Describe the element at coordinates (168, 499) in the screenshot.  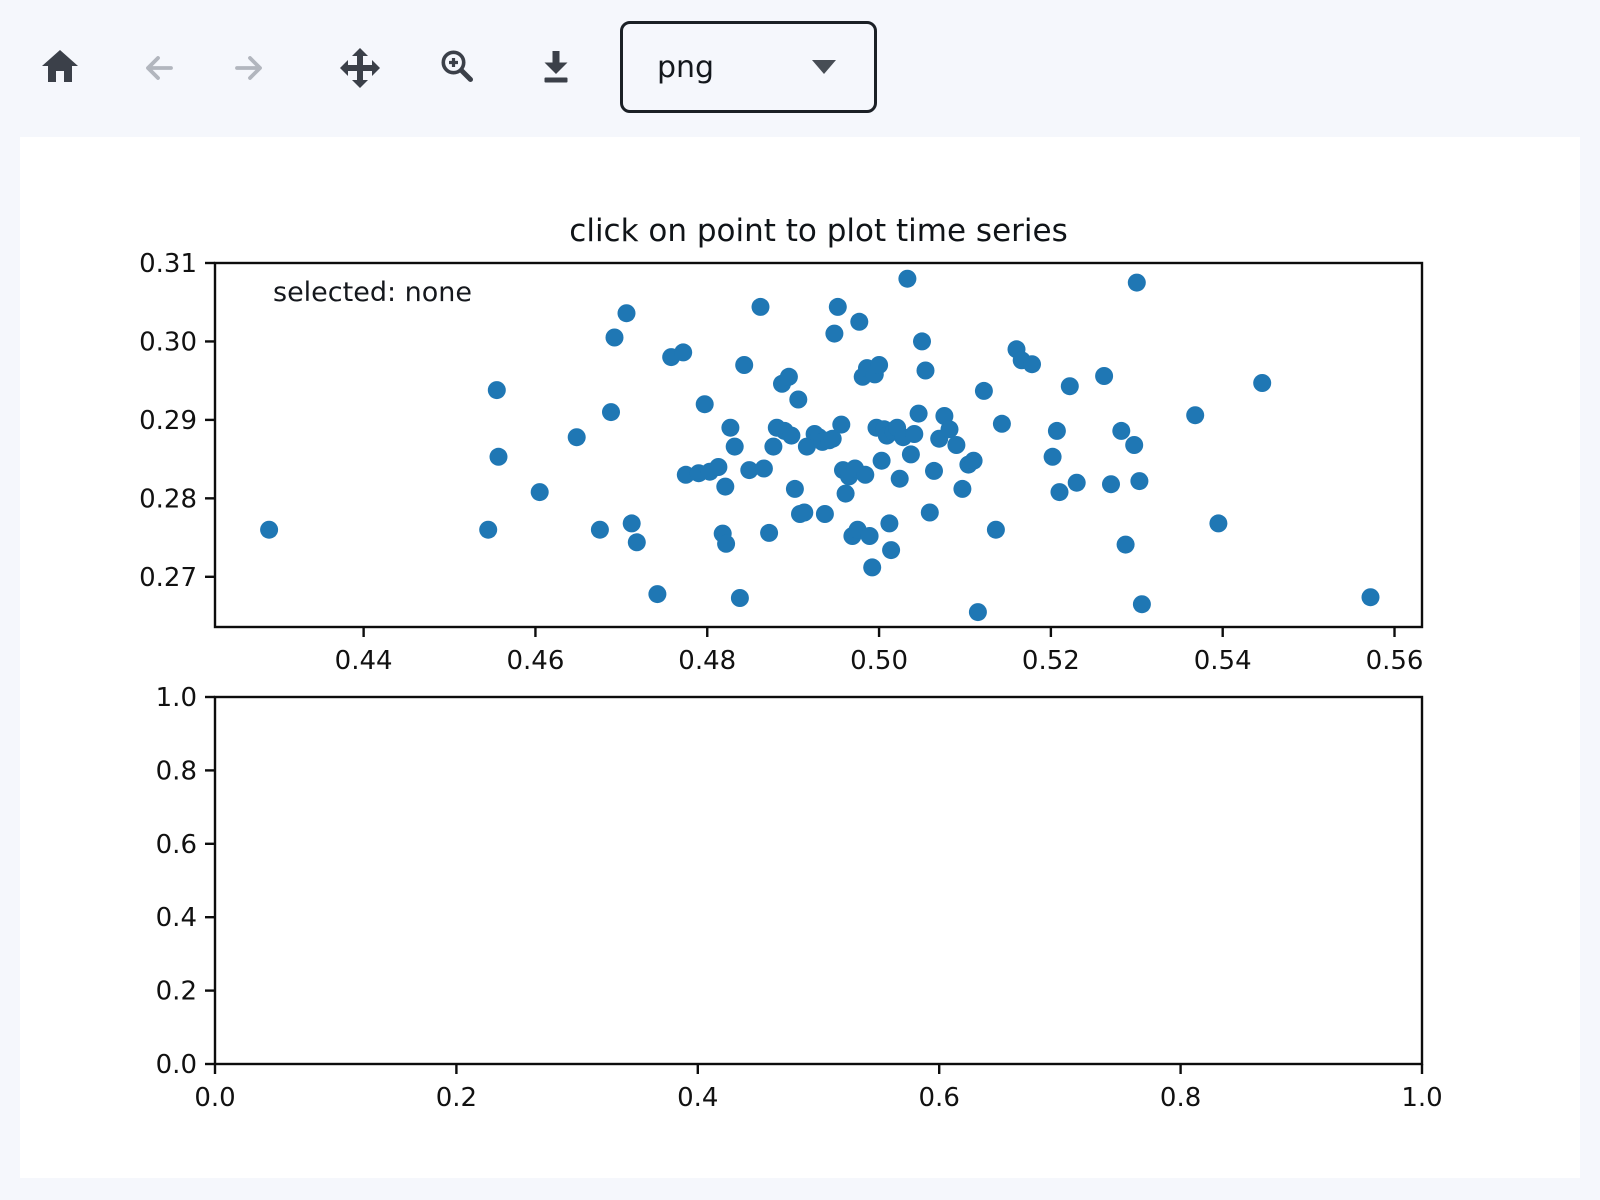
I see `y-tick-label: 0.28` at that location.